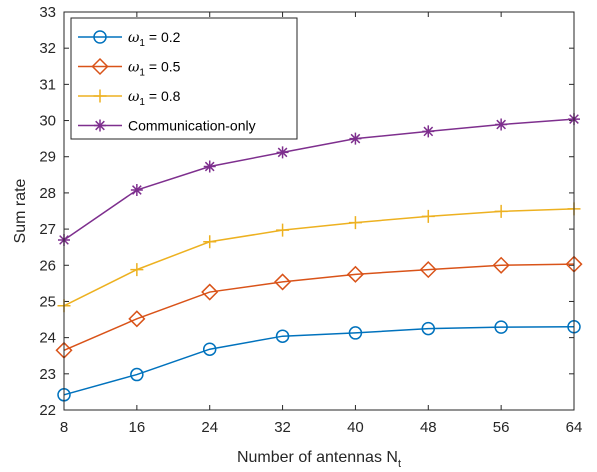 Image resolution: width=597 pixels, height=472 pixels. Describe the element at coordinates (209, 427) in the screenshot. I see `x-tick-label: 24` at that location.